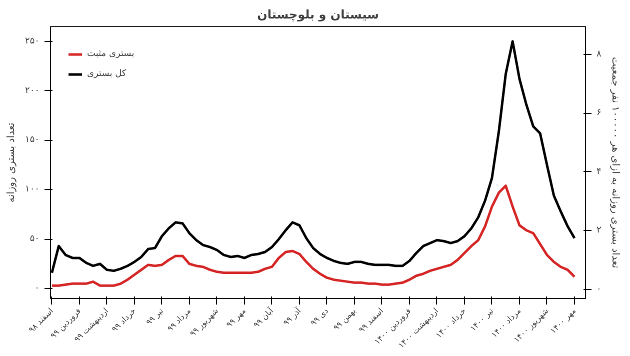  What do you see at coordinates (263, 317) in the screenshot?
I see `x-tick-label: آبان ۹۹` at bounding box center [263, 317].